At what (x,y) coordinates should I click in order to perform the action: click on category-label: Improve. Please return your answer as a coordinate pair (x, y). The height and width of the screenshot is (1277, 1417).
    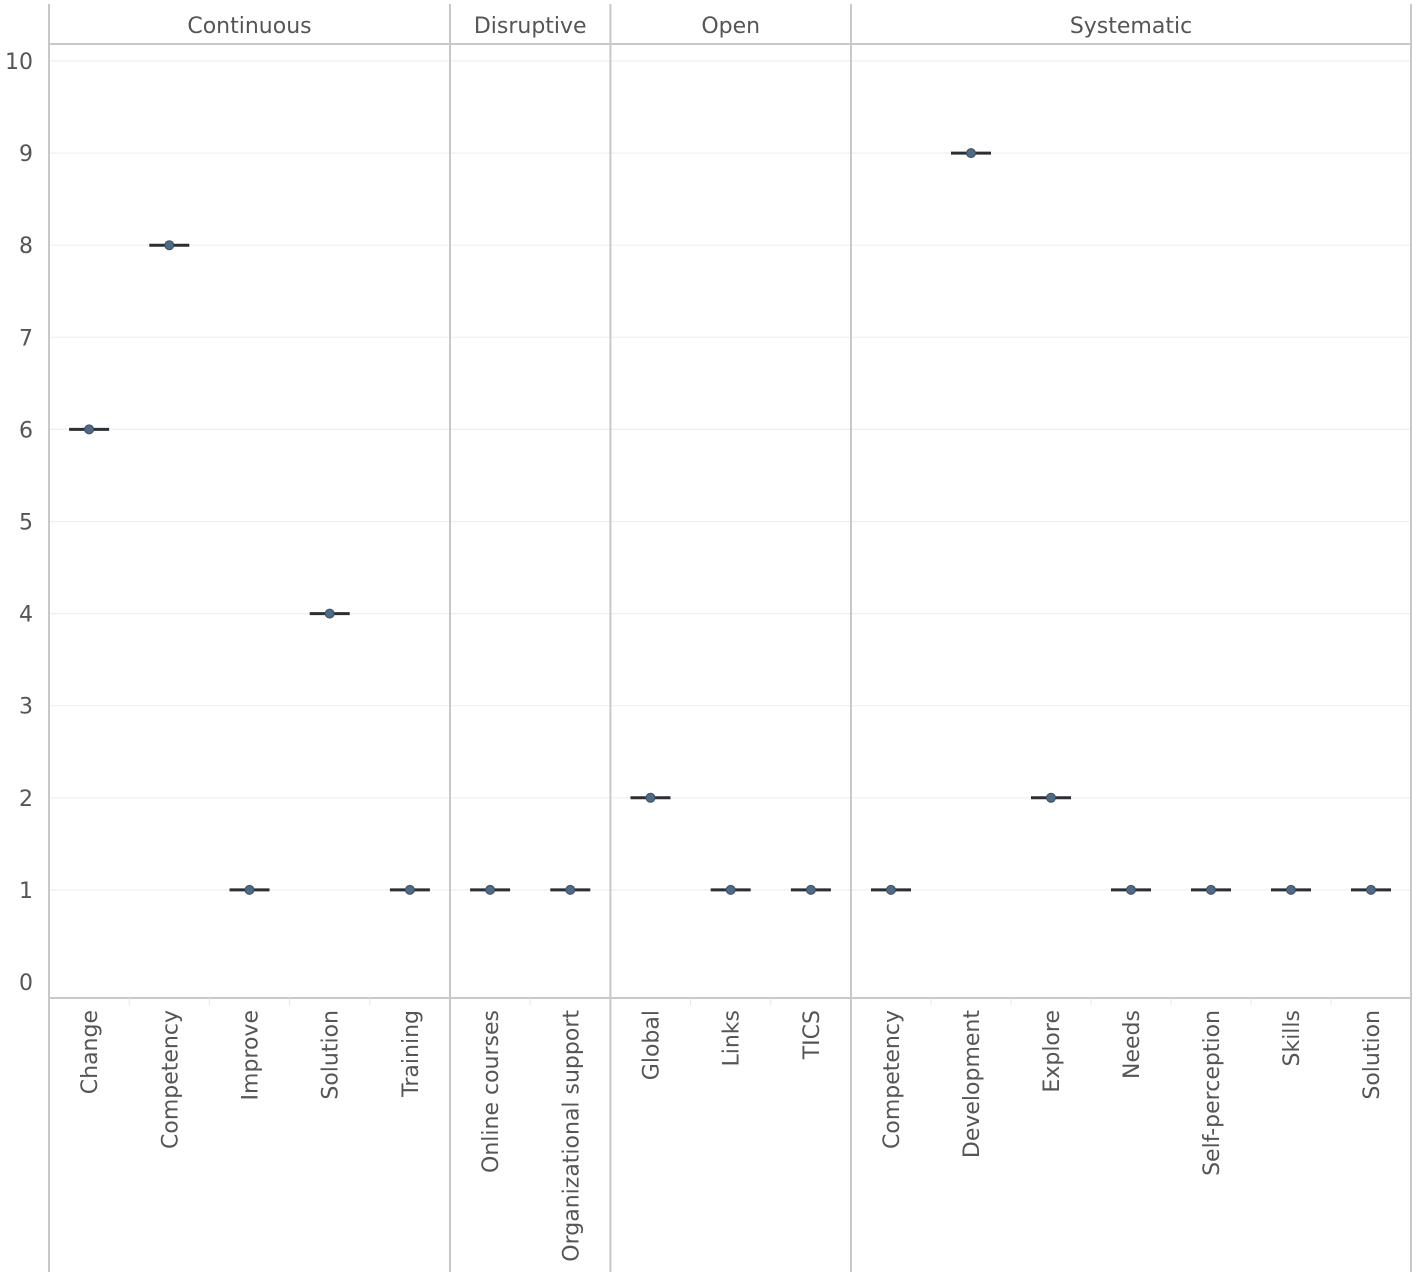
    Looking at the image, I should click on (251, 1055).